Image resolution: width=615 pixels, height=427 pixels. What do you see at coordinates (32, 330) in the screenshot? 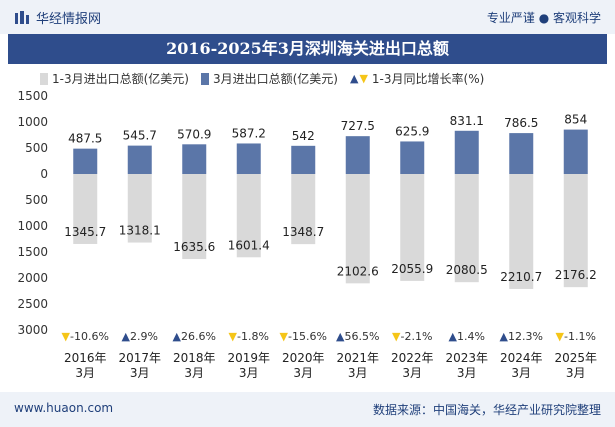
I see `y-tick-label: 3000` at bounding box center [32, 330].